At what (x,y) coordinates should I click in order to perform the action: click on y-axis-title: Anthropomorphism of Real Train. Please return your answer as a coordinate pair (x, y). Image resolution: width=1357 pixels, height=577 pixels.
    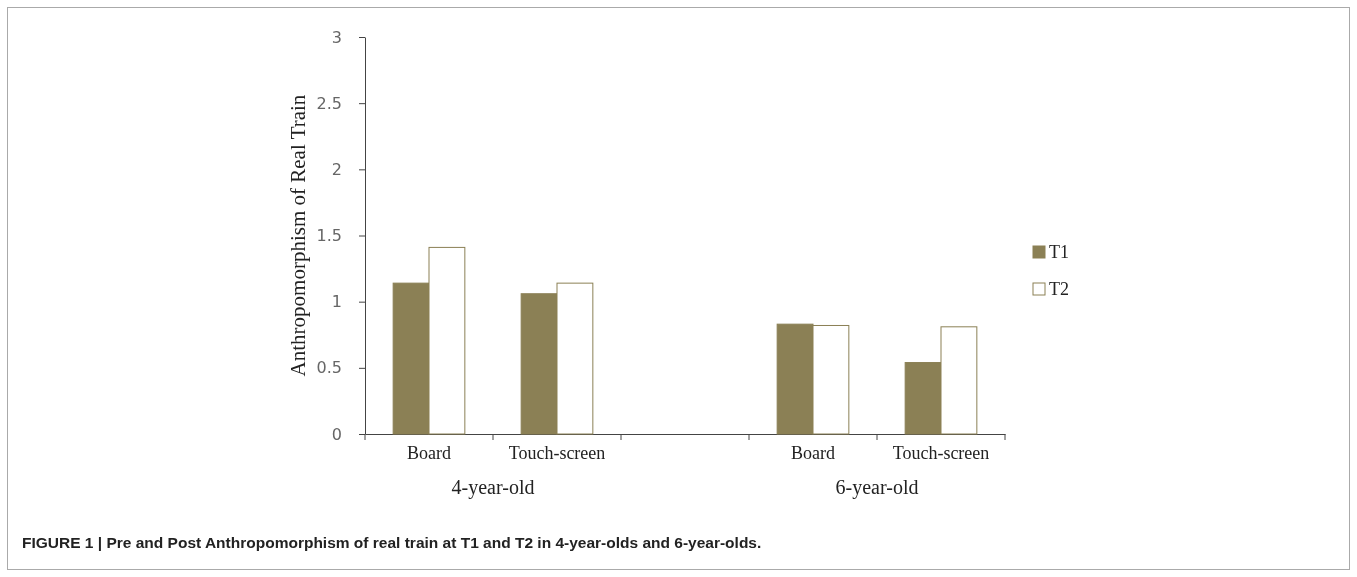
    Looking at the image, I should click on (298, 235).